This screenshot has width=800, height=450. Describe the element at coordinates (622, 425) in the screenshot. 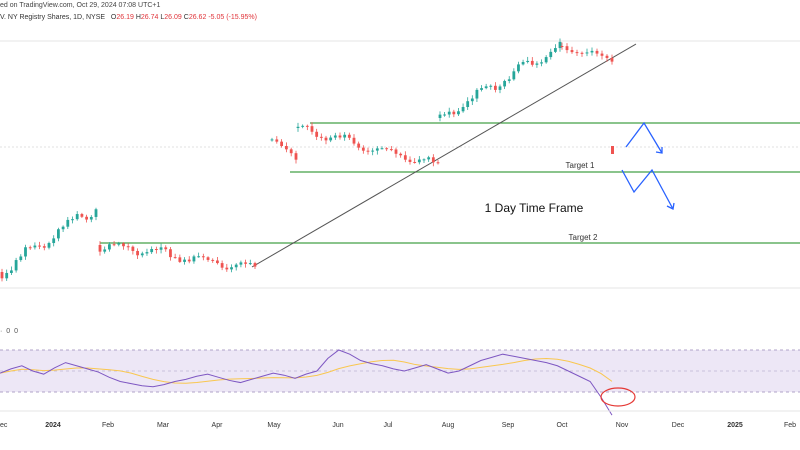

I see `x-tick-label: Nov` at that location.